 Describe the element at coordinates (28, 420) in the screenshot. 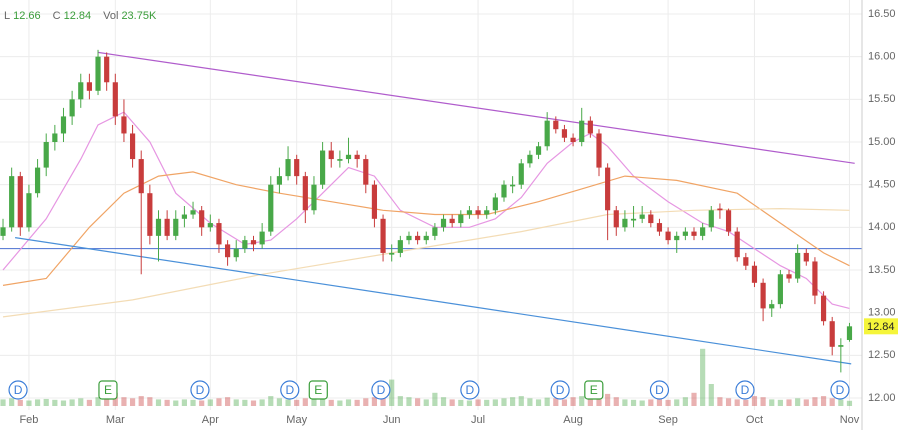

I see `x-tick-label: Feb` at that location.